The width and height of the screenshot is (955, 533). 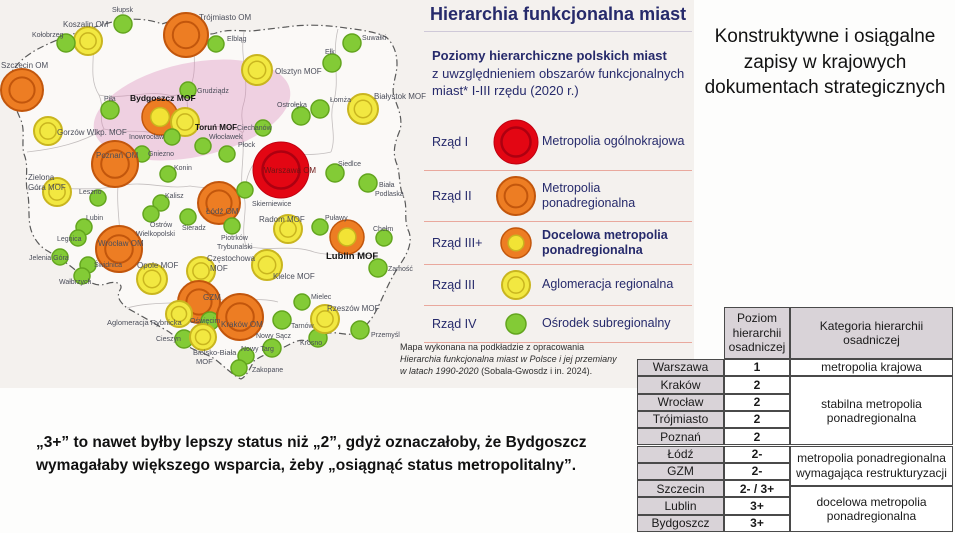 What do you see at coordinates (110, 110) in the screenshot?
I see `city-marker-Piła` at bounding box center [110, 110].